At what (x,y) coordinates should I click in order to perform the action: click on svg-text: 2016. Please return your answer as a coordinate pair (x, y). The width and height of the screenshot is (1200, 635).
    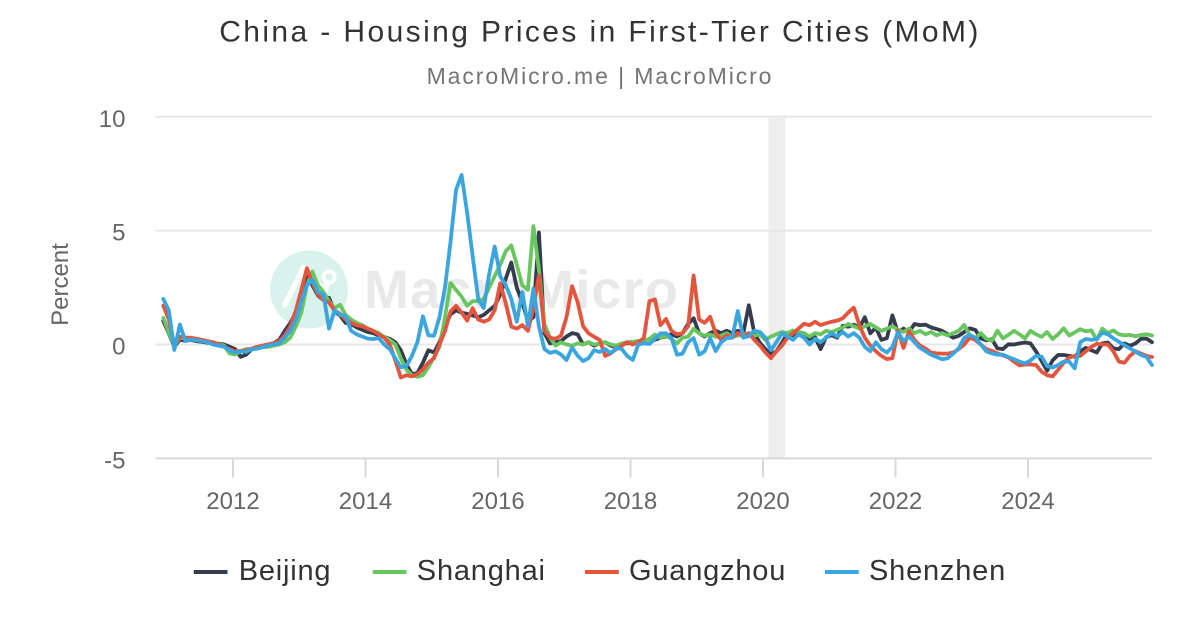
    Looking at the image, I should click on (497, 501).